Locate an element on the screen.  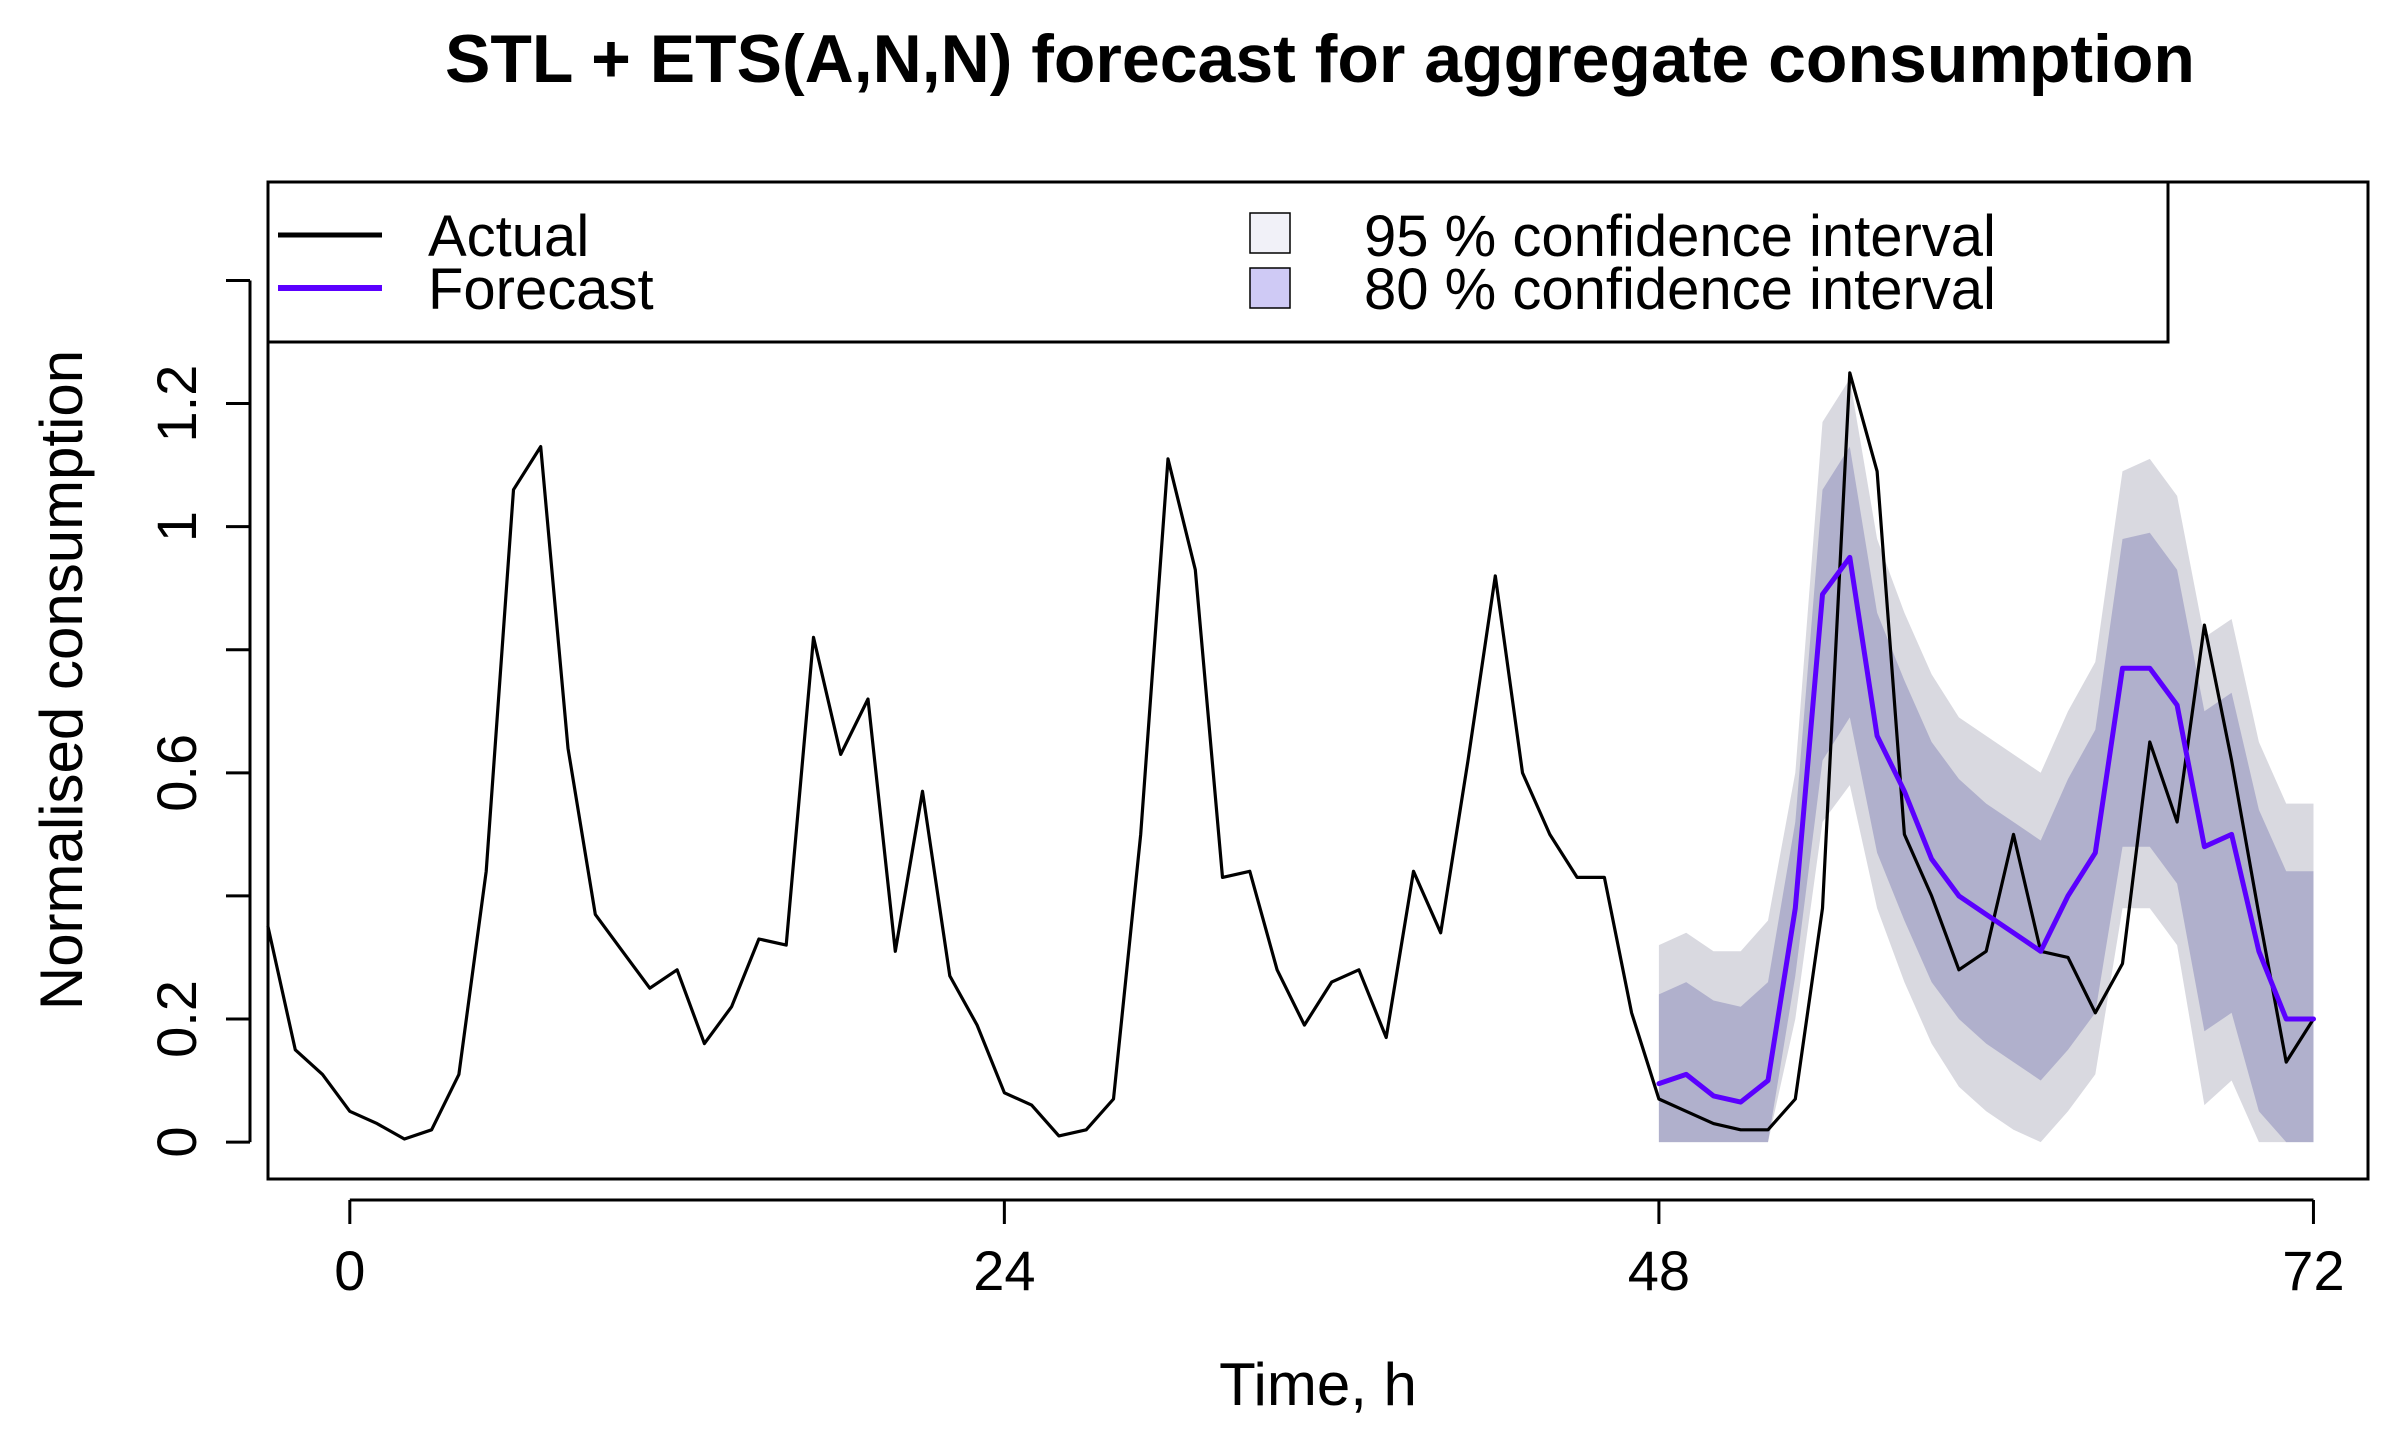
legend-box is located at coordinates (1218, 262).